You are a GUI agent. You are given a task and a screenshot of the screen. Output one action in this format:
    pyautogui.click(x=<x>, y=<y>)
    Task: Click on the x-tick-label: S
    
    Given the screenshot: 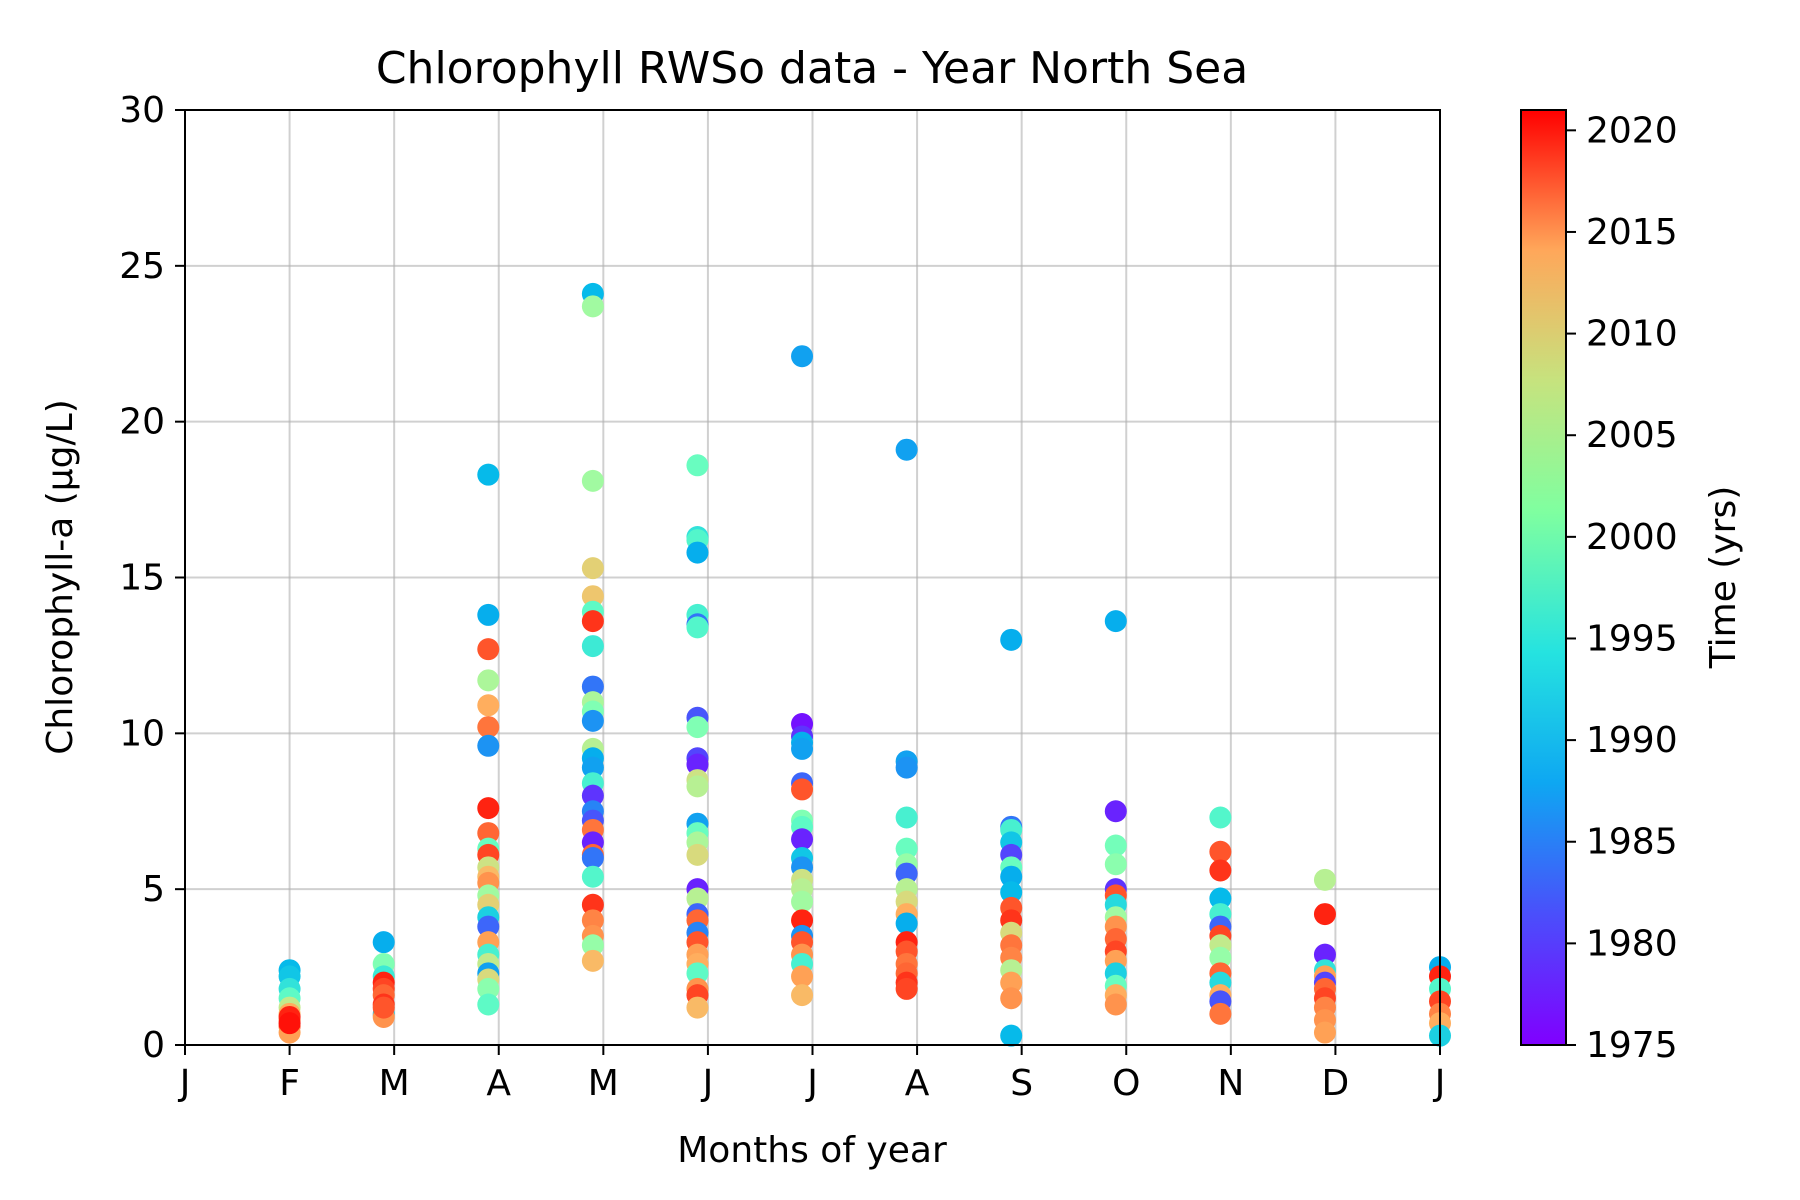 What is the action you would take?
    pyautogui.click(x=1021, y=1083)
    